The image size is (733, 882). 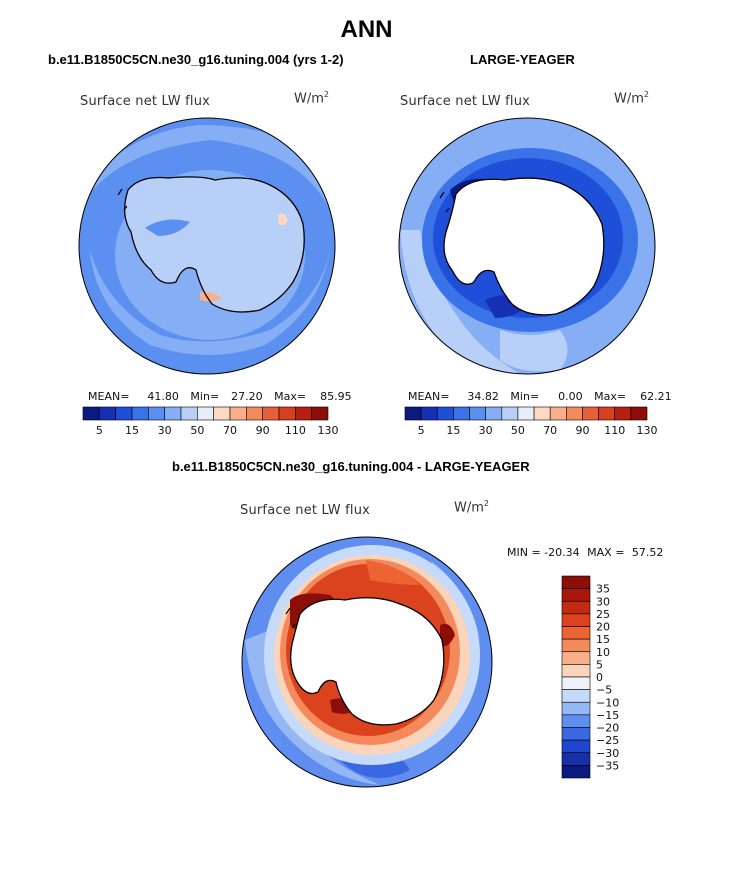 What do you see at coordinates (603, 652) in the screenshot?
I see `panel3-colorbar-tick-label: 10` at bounding box center [603, 652].